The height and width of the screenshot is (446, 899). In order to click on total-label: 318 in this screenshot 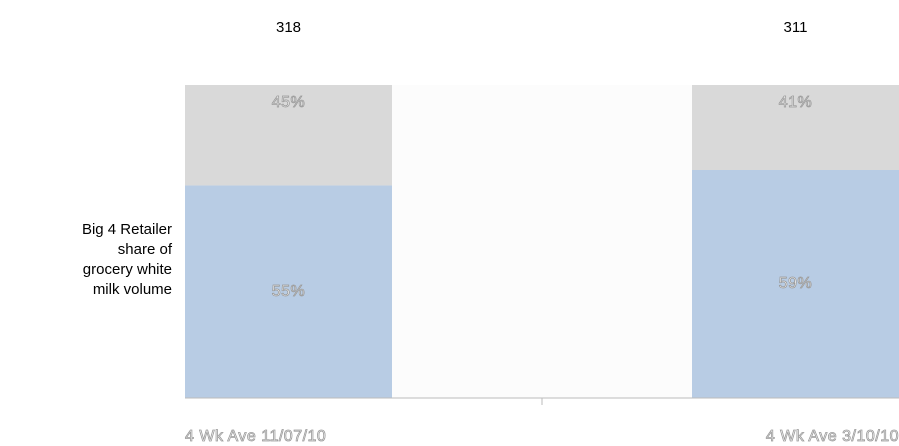, I will do `click(288, 27)`.